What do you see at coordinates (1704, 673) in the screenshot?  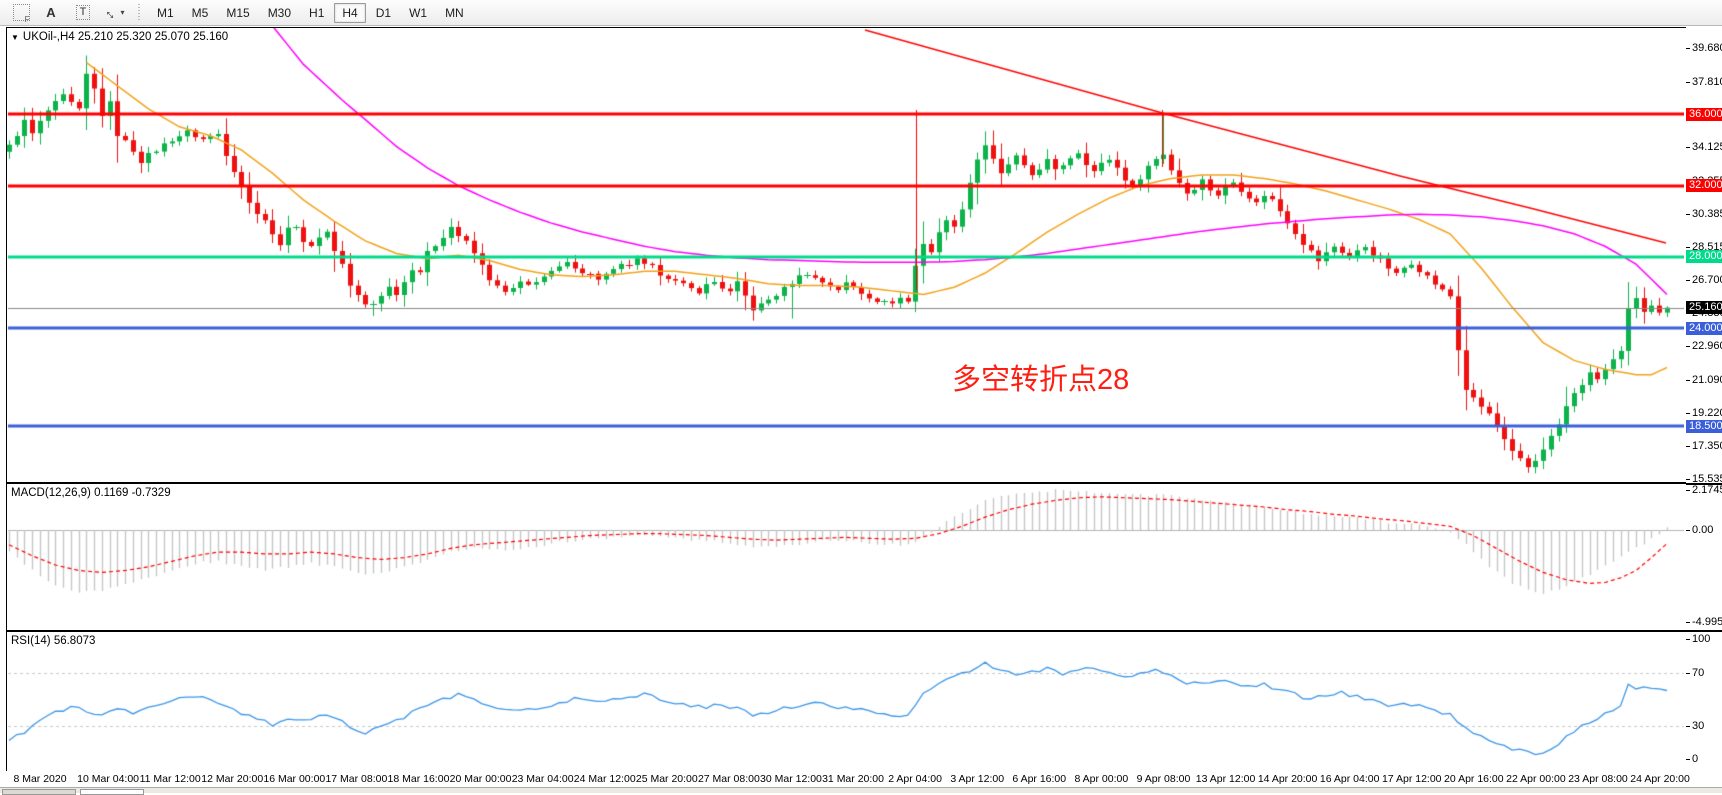 I see `indicator-tick-70: 70` at bounding box center [1704, 673].